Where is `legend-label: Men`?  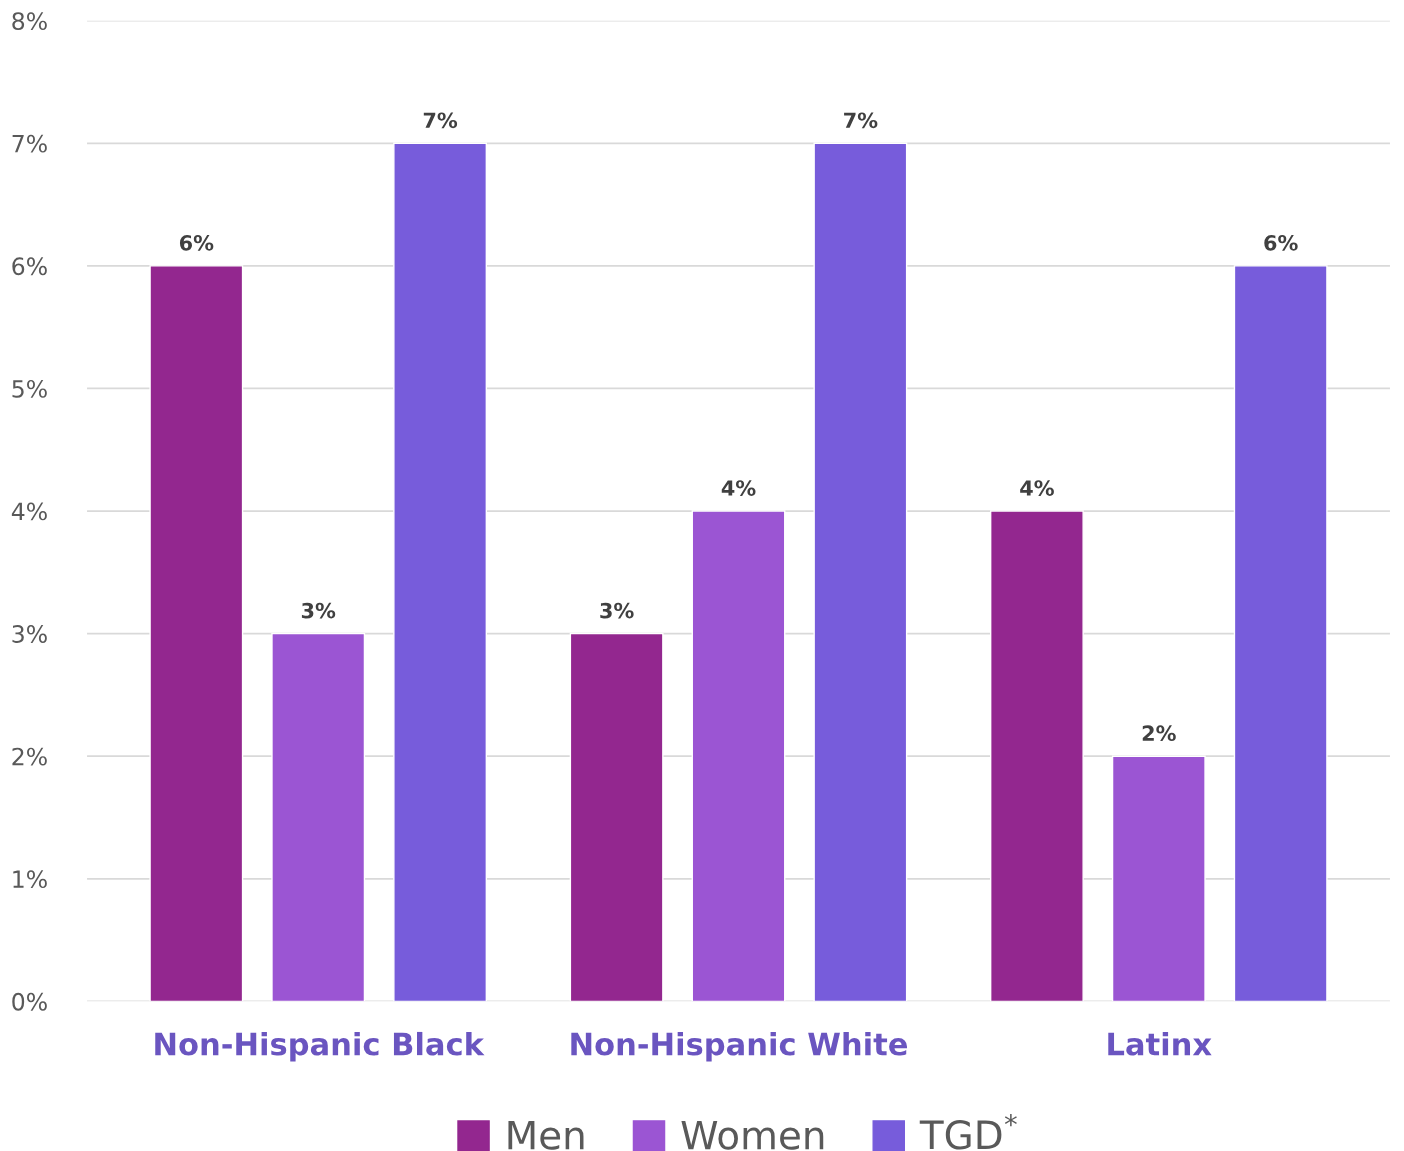
legend-label: Men is located at coordinates (546, 1135).